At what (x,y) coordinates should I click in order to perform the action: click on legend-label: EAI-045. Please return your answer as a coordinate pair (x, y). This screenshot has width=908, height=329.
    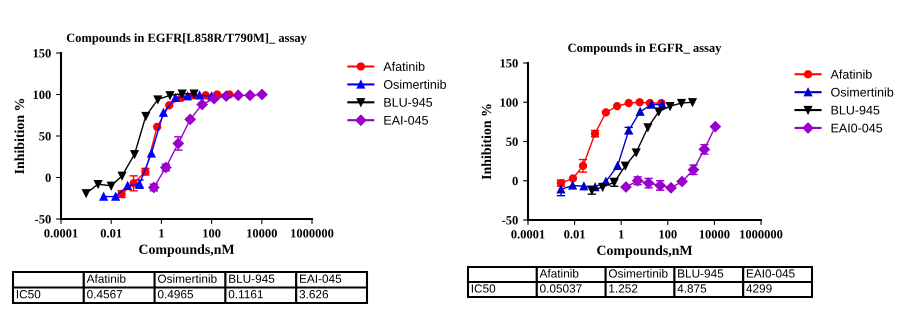
    Looking at the image, I should click on (406, 120).